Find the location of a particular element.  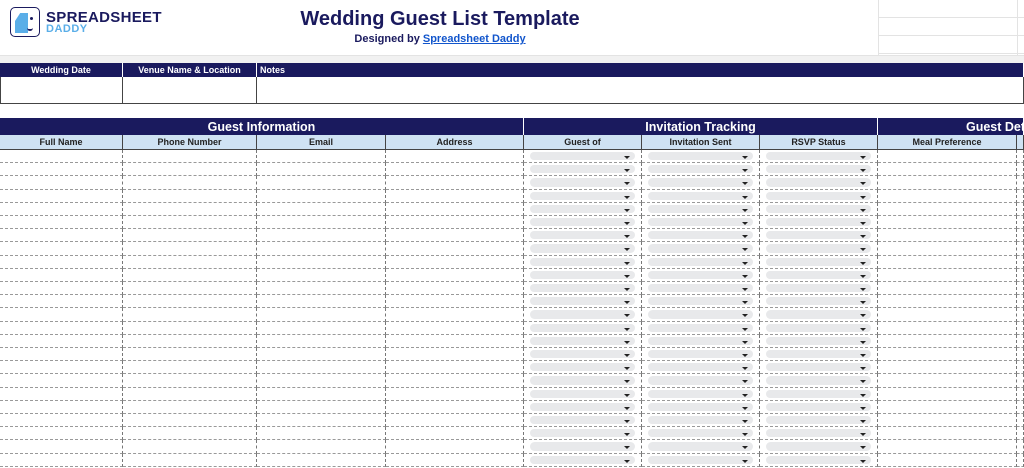

spreadsheet-daddy-link: Spreadsheet Daddy is located at coordinates (474, 39).